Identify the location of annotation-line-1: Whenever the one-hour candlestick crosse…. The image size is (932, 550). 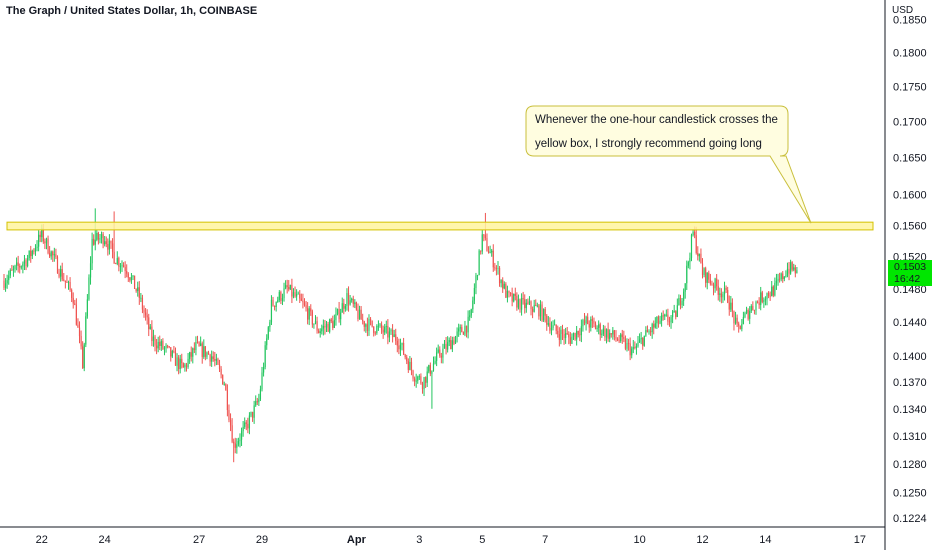
(656, 120).